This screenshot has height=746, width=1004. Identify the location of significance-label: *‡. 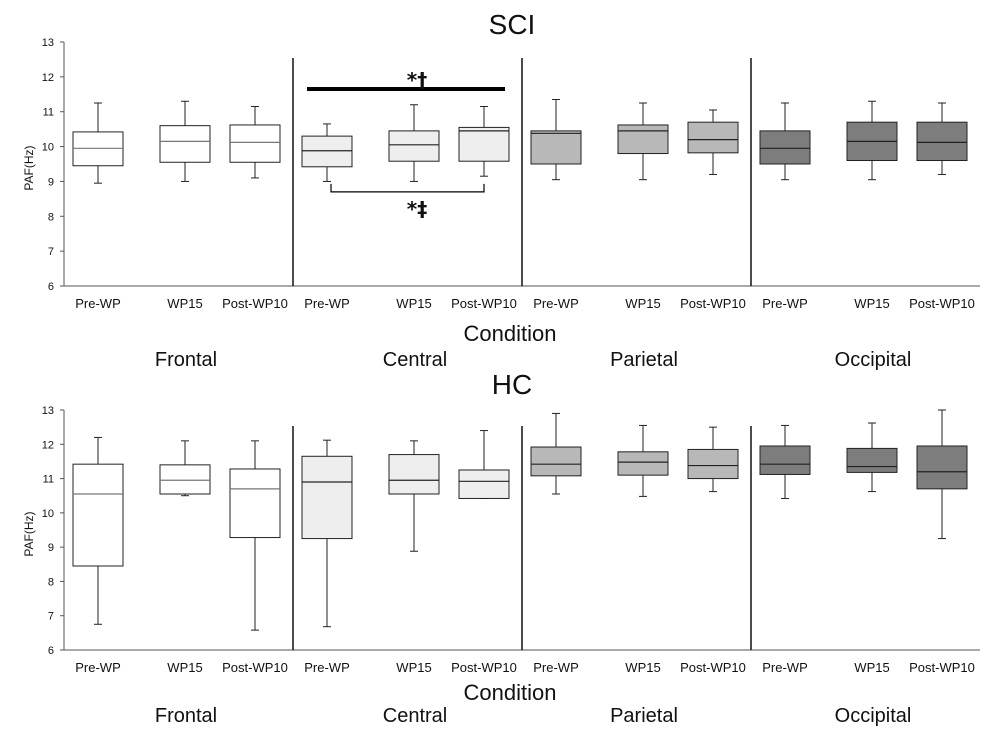
(417, 209).